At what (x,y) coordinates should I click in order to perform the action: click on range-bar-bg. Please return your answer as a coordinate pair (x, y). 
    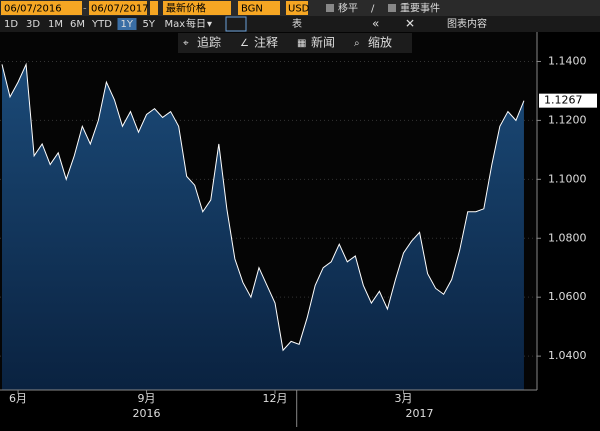
    Looking at the image, I should click on (300, 24).